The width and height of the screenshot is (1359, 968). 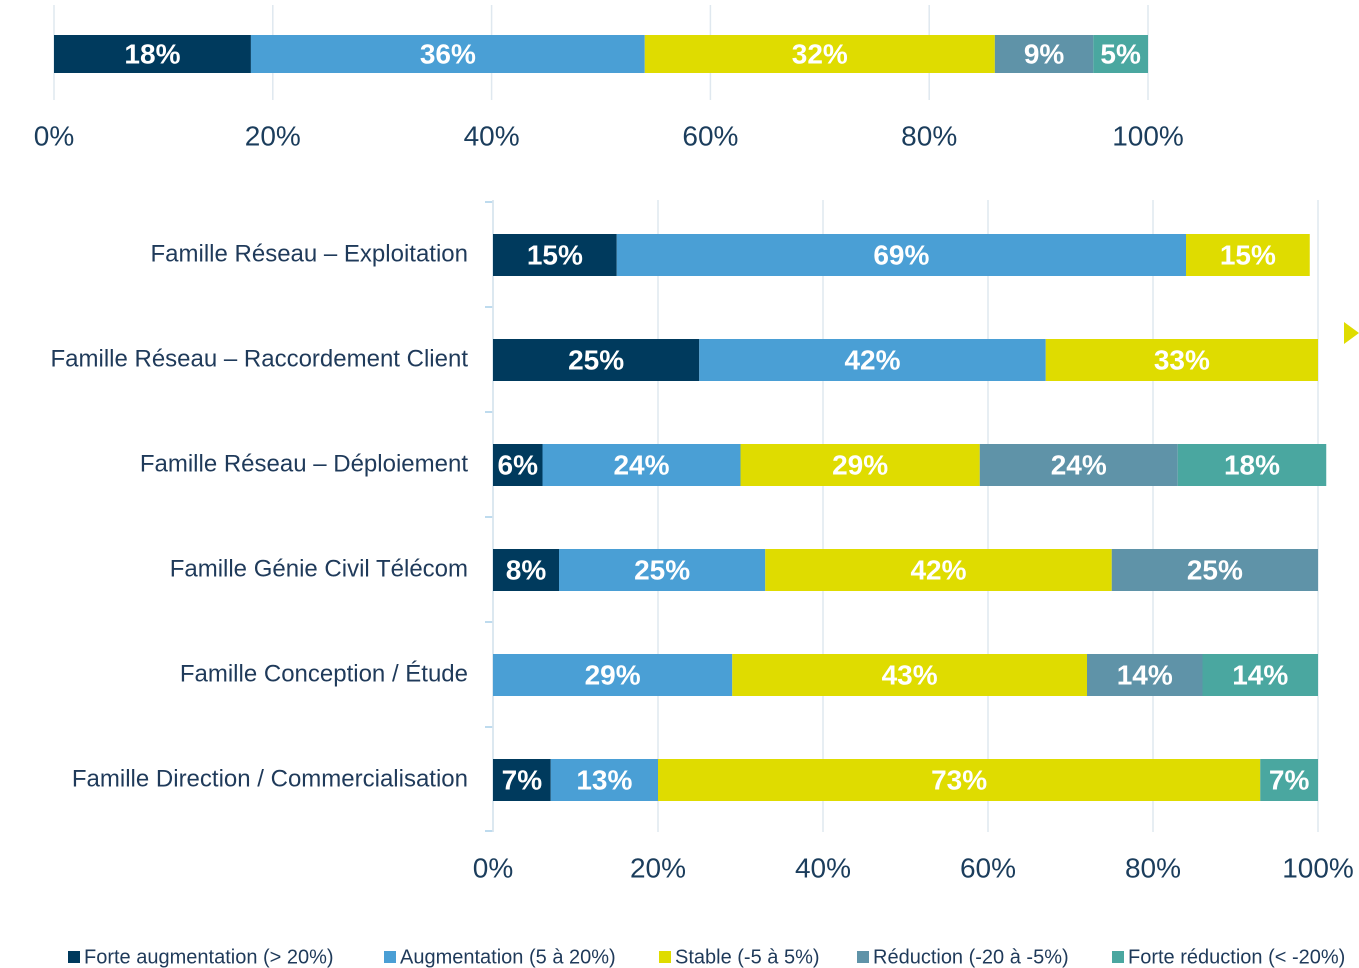 I want to click on legend-label: Stable (-5 à 5%), so click(x=747, y=957).